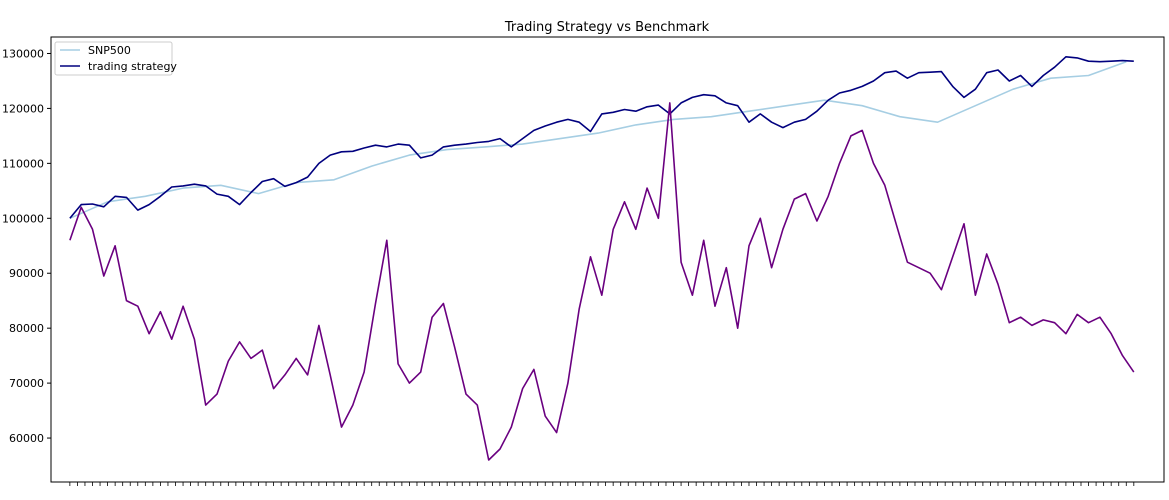 Image resolution: width=1169 pixels, height=500 pixels. I want to click on legend-label-trading-strategy: trading strategy, so click(132, 66).